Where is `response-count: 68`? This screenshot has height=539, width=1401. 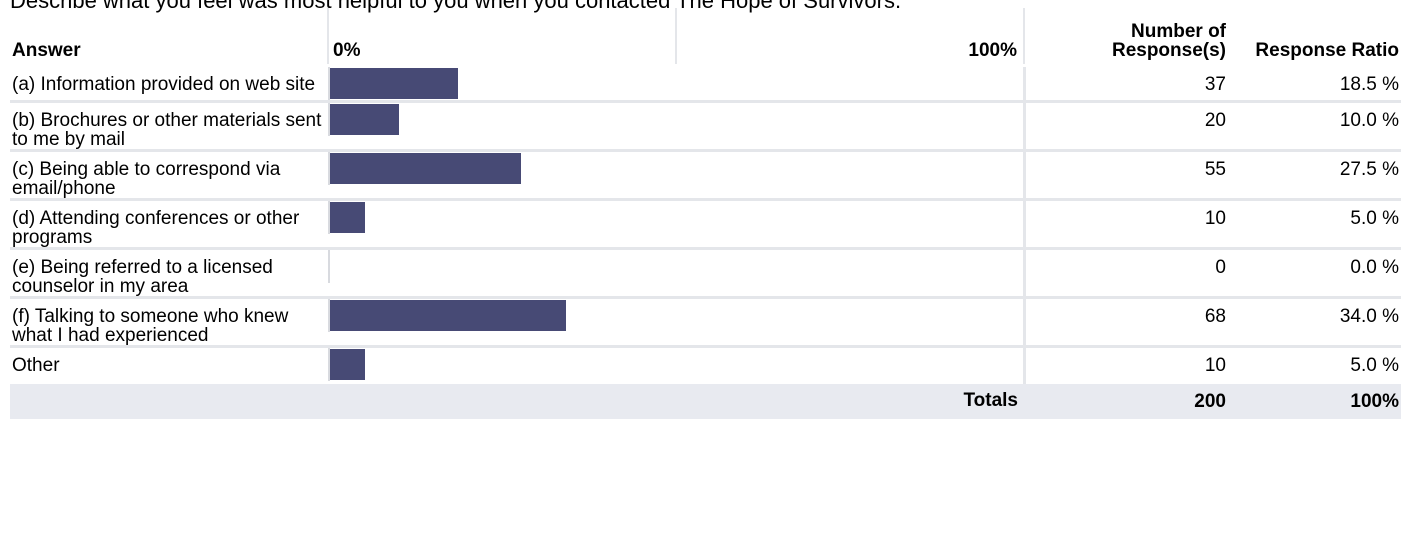 response-count: 68 is located at coordinates (1130, 321).